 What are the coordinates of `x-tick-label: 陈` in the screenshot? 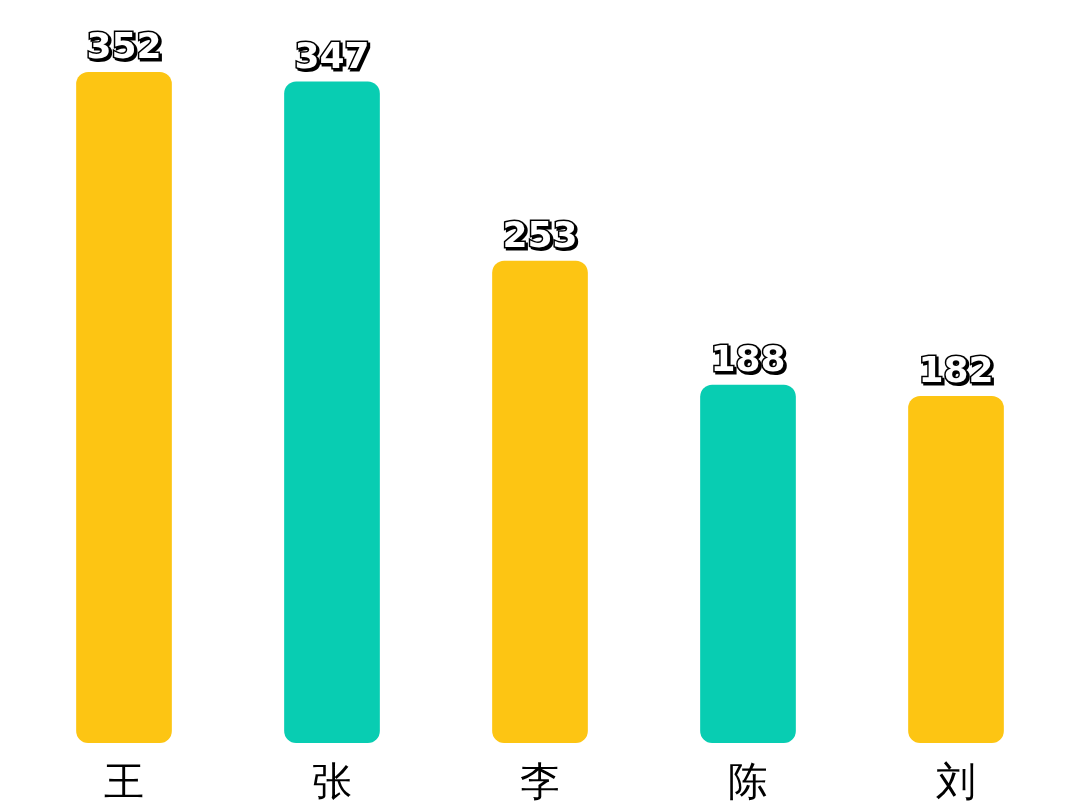 It's located at (748, 781).